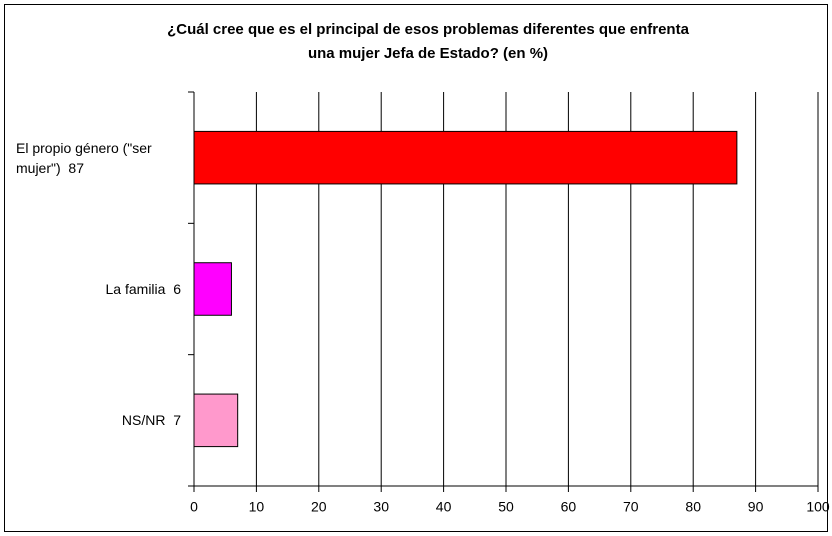 The height and width of the screenshot is (536, 832). Describe the element at coordinates (428, 53) in the screenshot. I see `chart-title: una mujer Jefa de Estado? (en %)` at that location.